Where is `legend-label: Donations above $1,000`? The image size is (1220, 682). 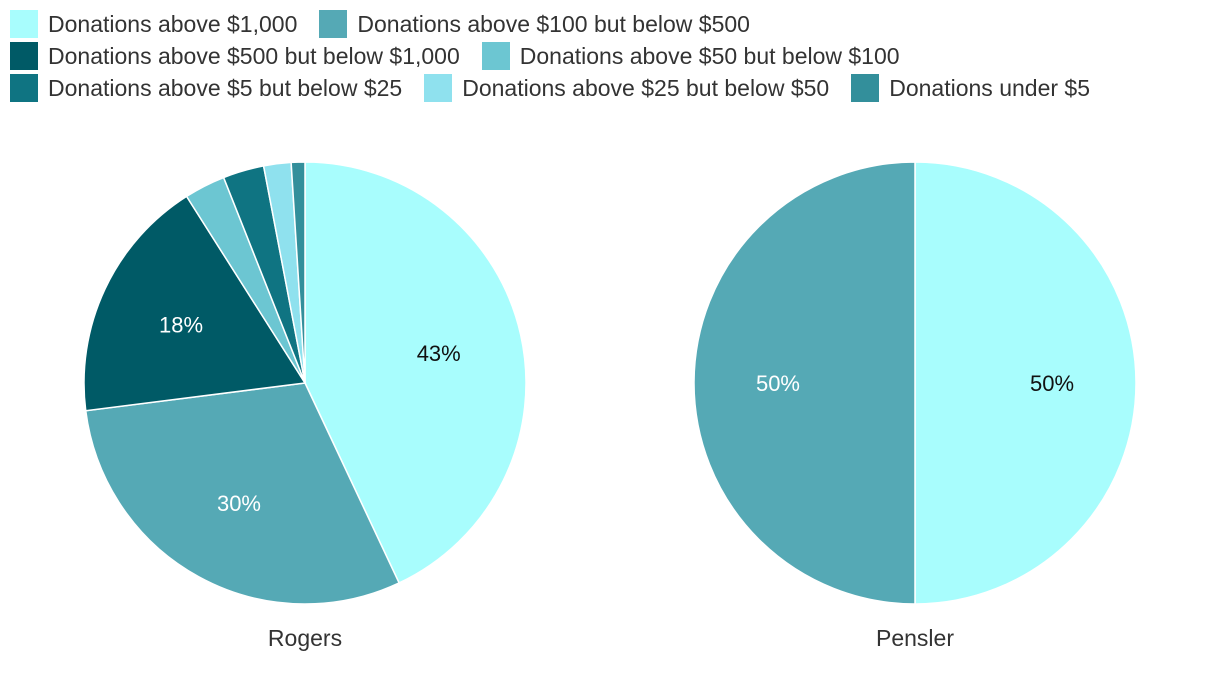 legend-label: Donations above $1,000 is located at coordinates (173, 23).